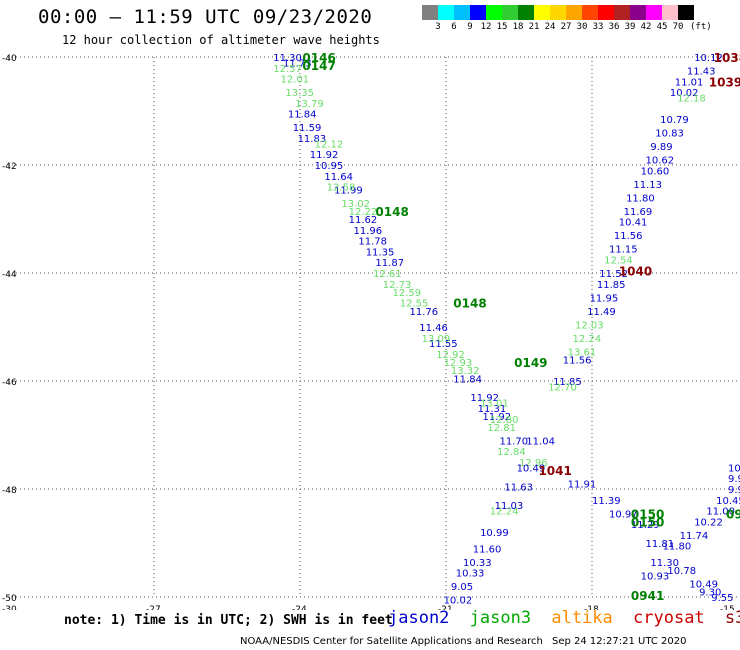 This screenshot has height=650, width=740. What do you see at coordinates (9, 491) in the screenshot?
I see `lat-axis-label: -48` at bounding box center [9, 491].